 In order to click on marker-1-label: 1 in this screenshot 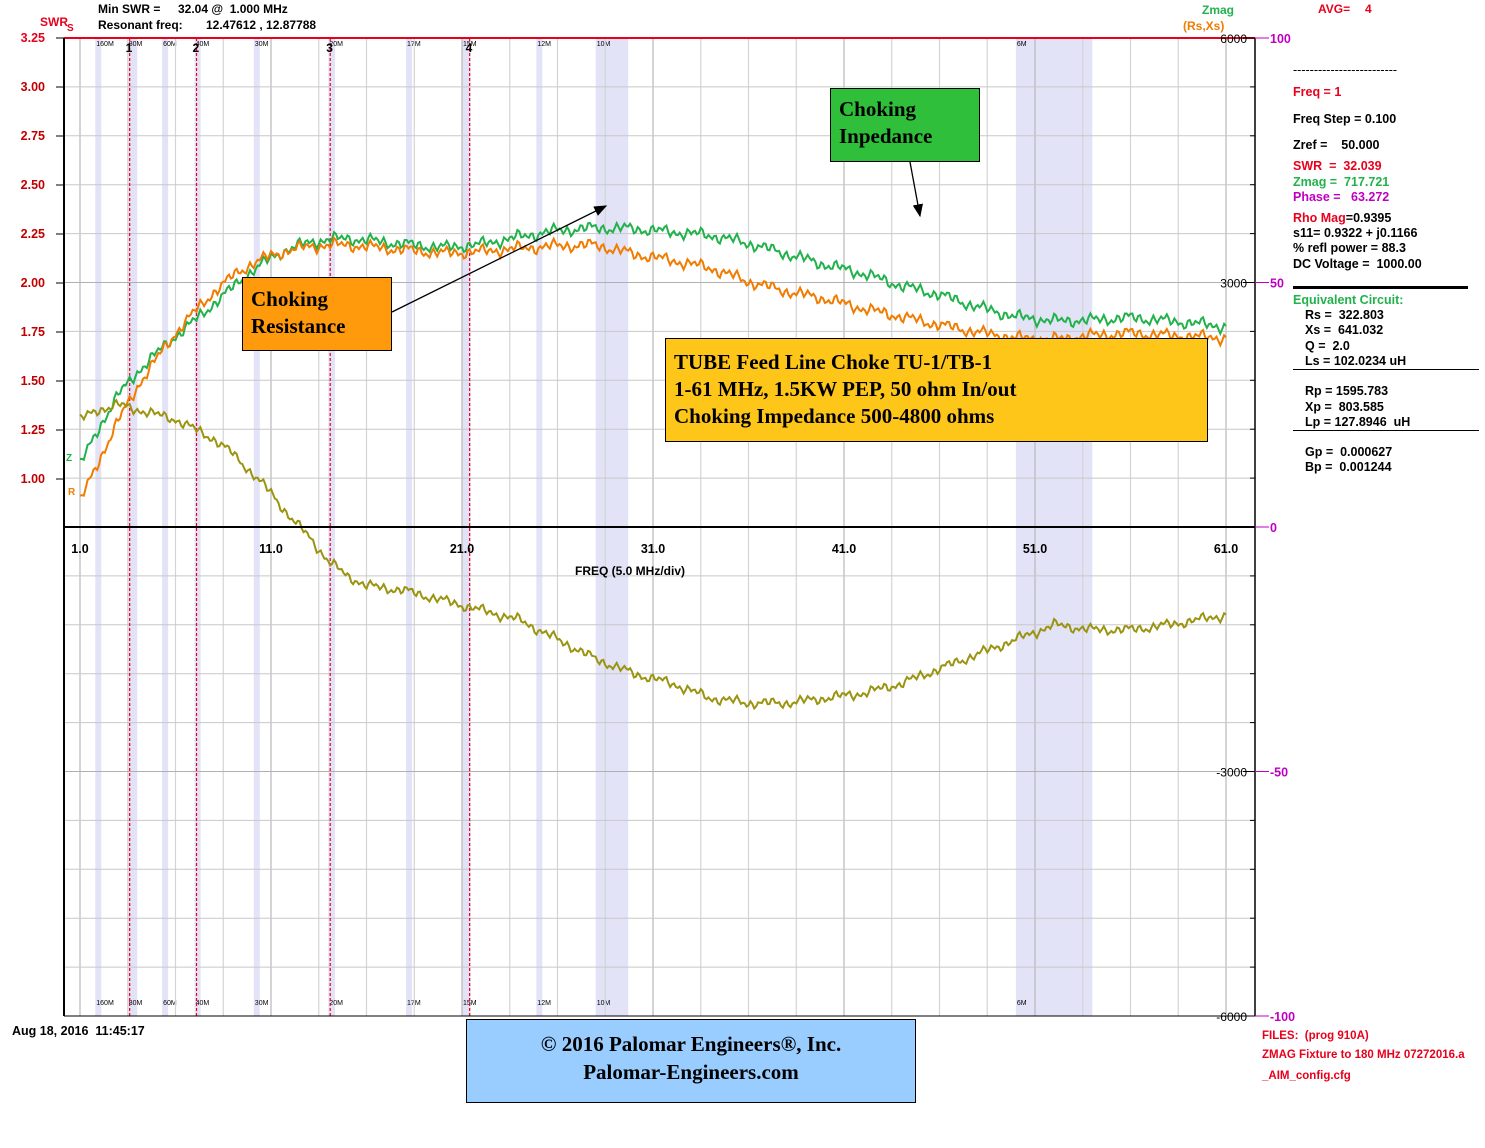, I will do `click(129, 48)`.